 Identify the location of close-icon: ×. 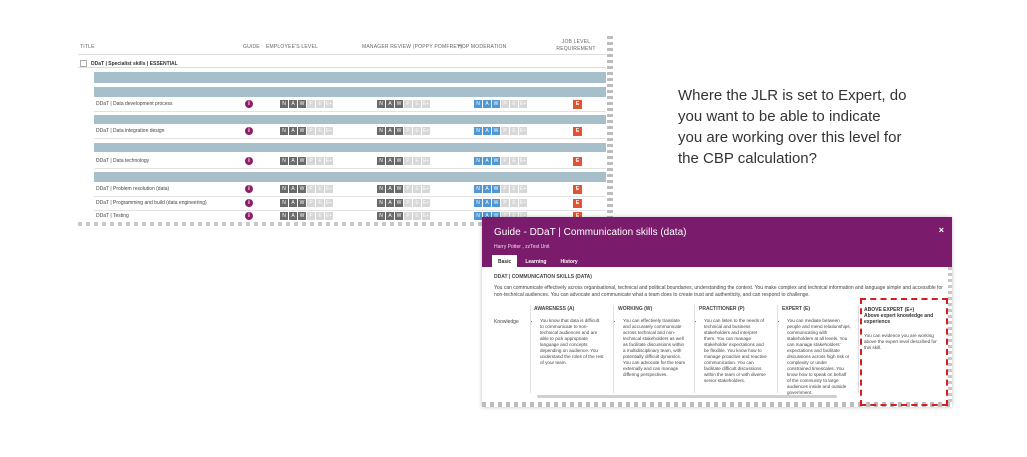
(941, 230).